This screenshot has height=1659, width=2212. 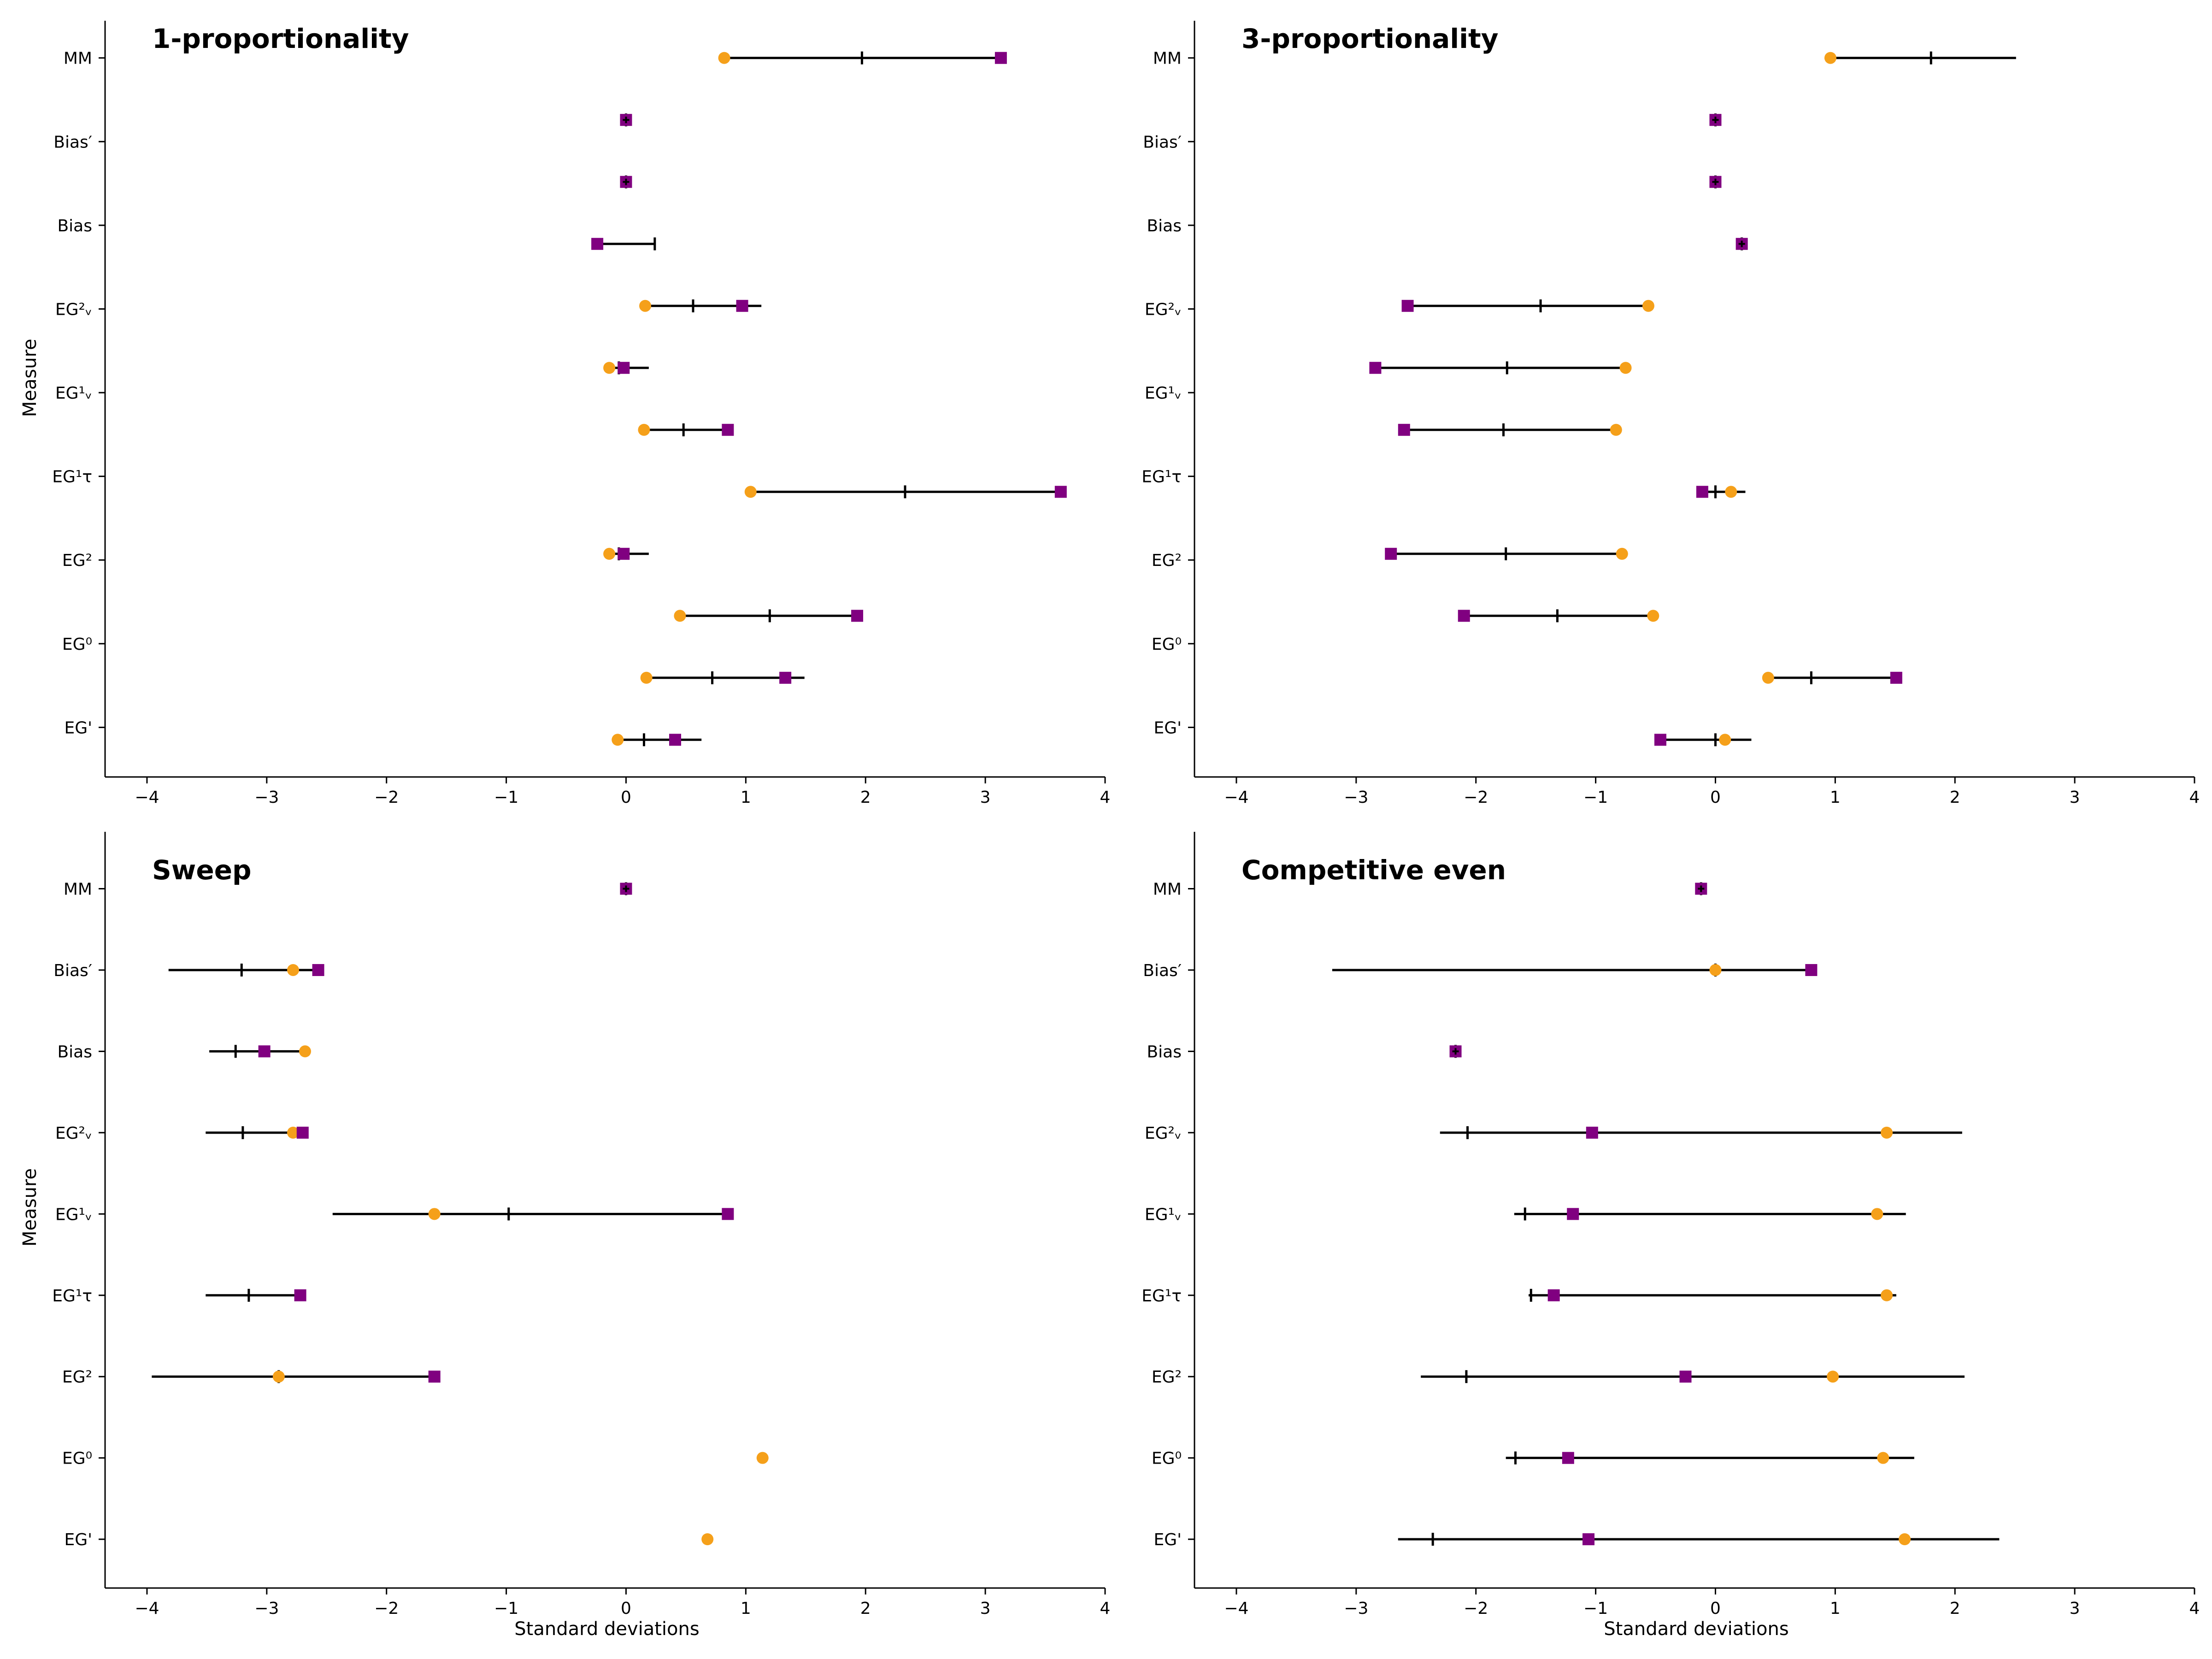 What do you see at coordinates (1163, 1133) in the screenshot?
I see `y-tick-label: EG²ᵥ` at bounding box center [1163, 1133].